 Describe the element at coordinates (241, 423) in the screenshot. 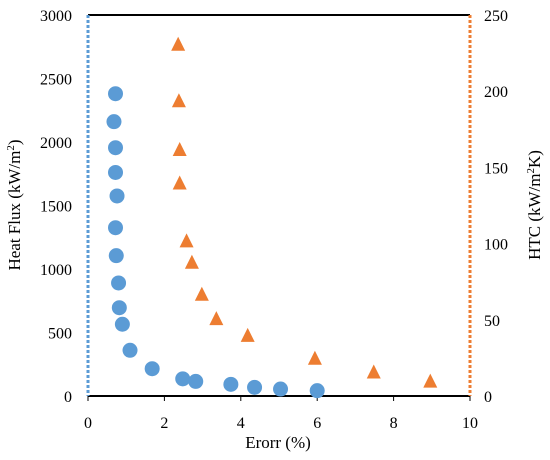

I see `x-tick-label: 4` at that location.